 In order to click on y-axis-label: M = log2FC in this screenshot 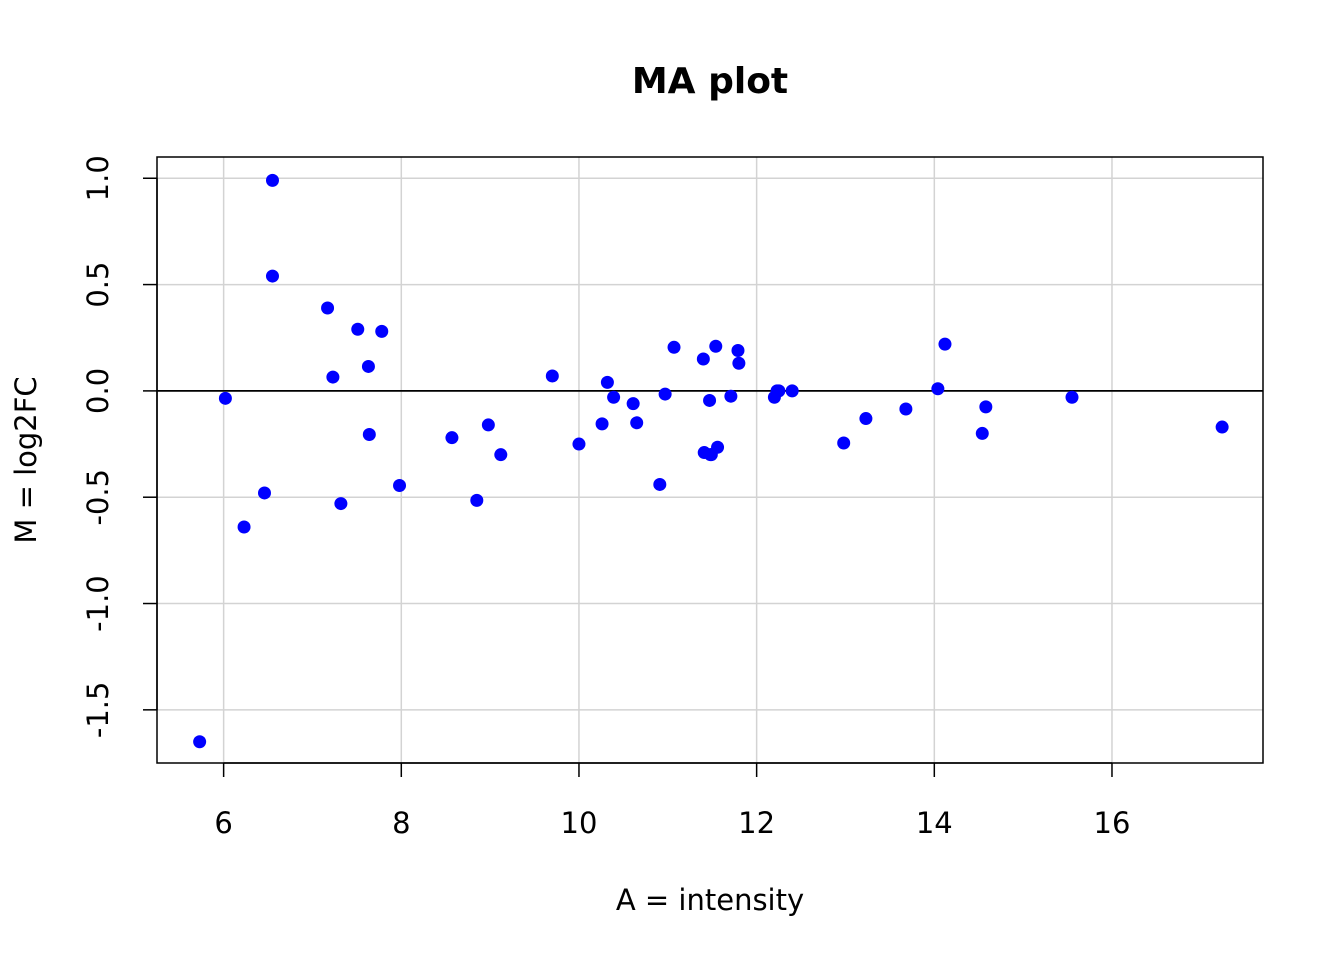, I will do `click(26, 459)`.